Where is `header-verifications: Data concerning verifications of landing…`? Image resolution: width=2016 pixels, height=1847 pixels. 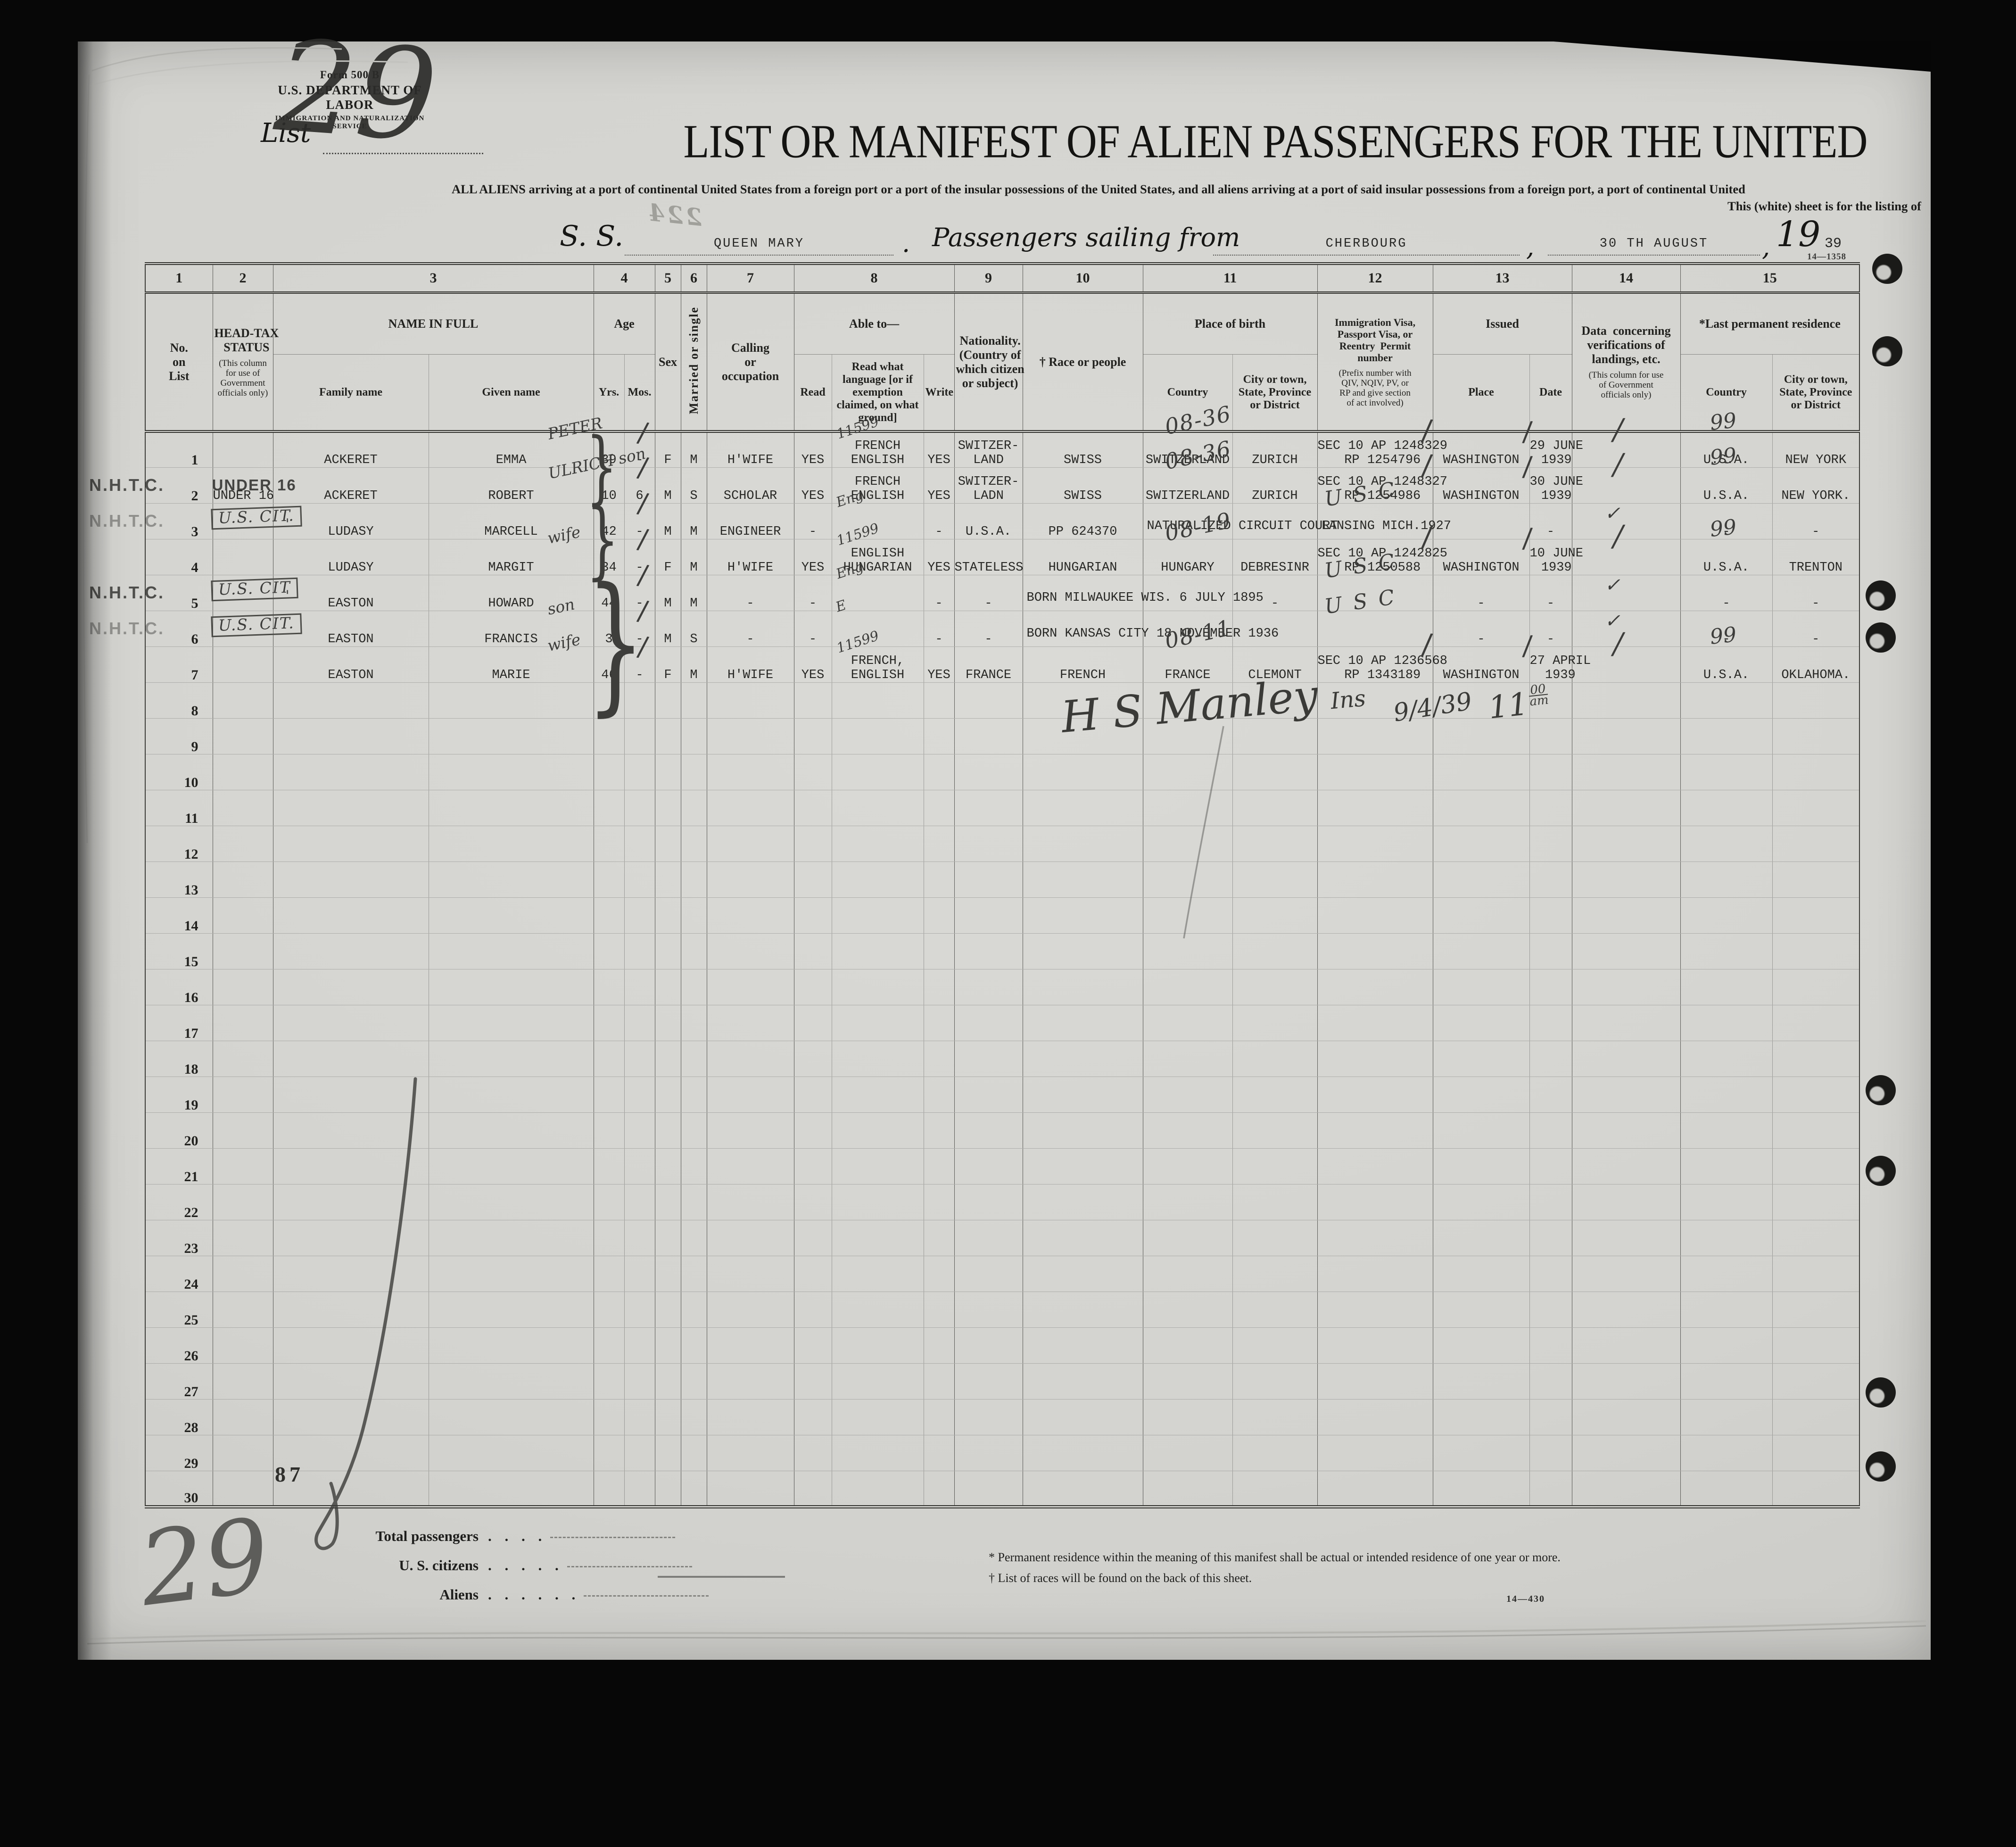
header-verifications: Data concerning verifications of landing… is located at coordinates (1626, 362).